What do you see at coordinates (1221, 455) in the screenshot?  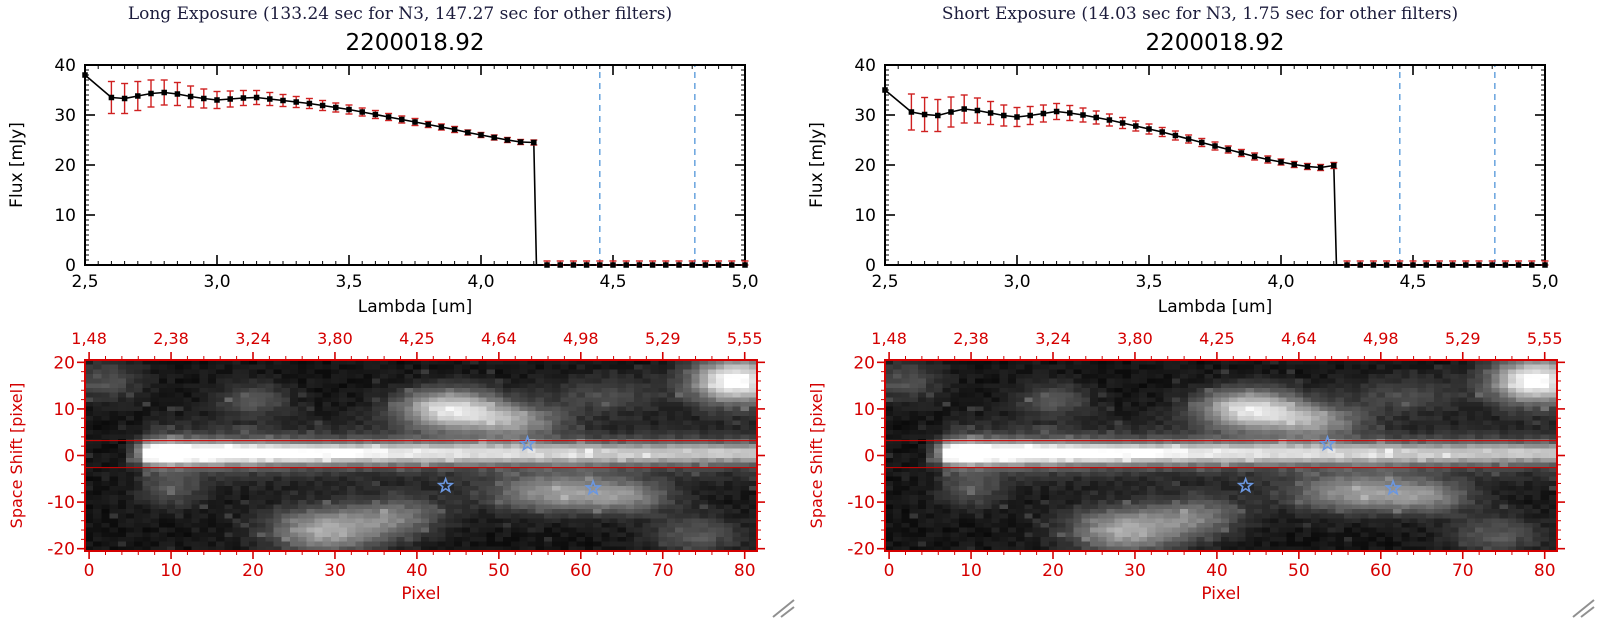 I see `spectral-image-short` at bounding box center [1221, 455].